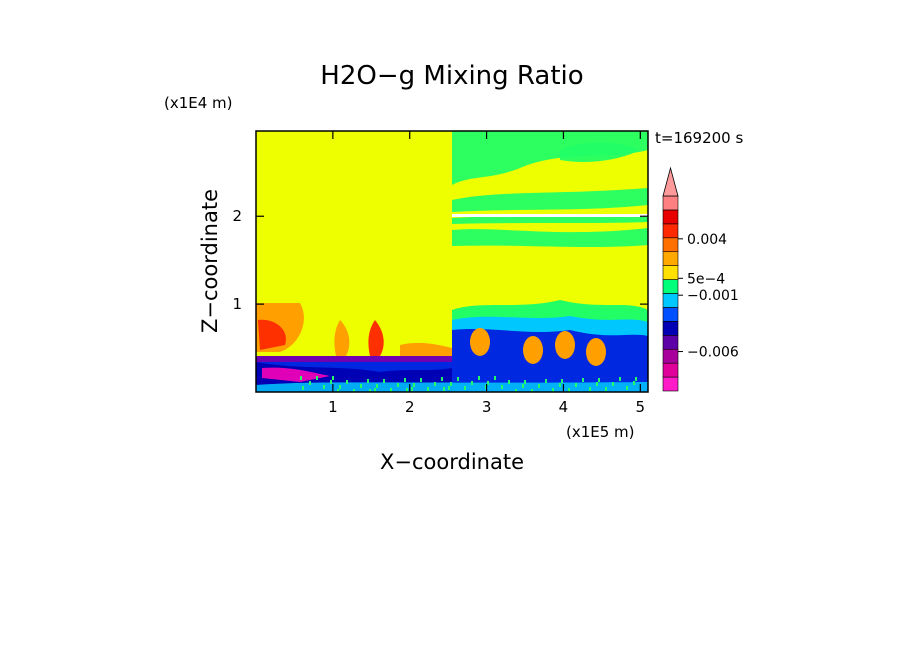 This screenshot has width=904, height=654. Describe the element at coordinates (713, 296) in the screenshot. I see `colorbar-label: −0.001` at that location.